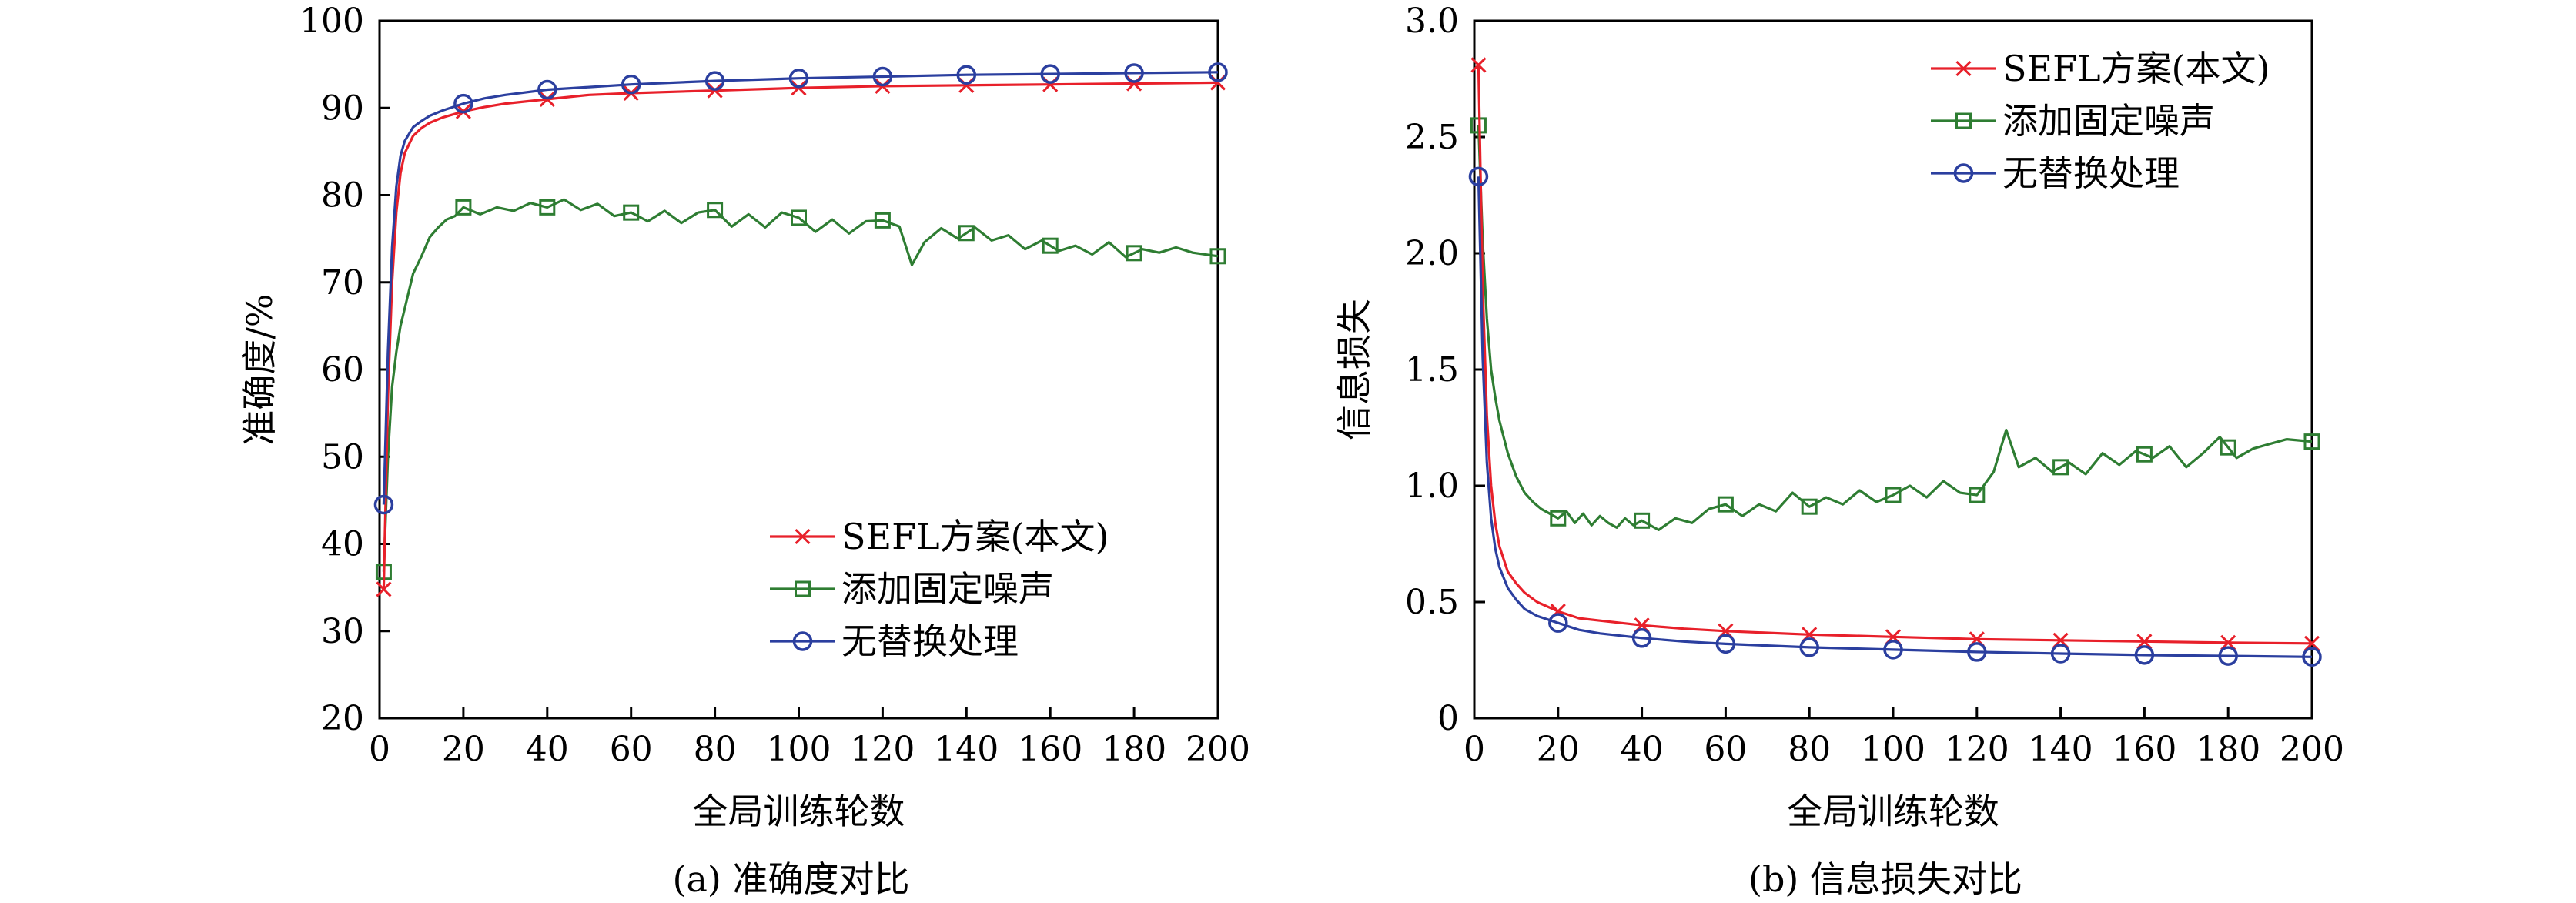 This screenshot has width=2576, height=903. I want to click on x-tick-label: 120, so click(1977, 749).